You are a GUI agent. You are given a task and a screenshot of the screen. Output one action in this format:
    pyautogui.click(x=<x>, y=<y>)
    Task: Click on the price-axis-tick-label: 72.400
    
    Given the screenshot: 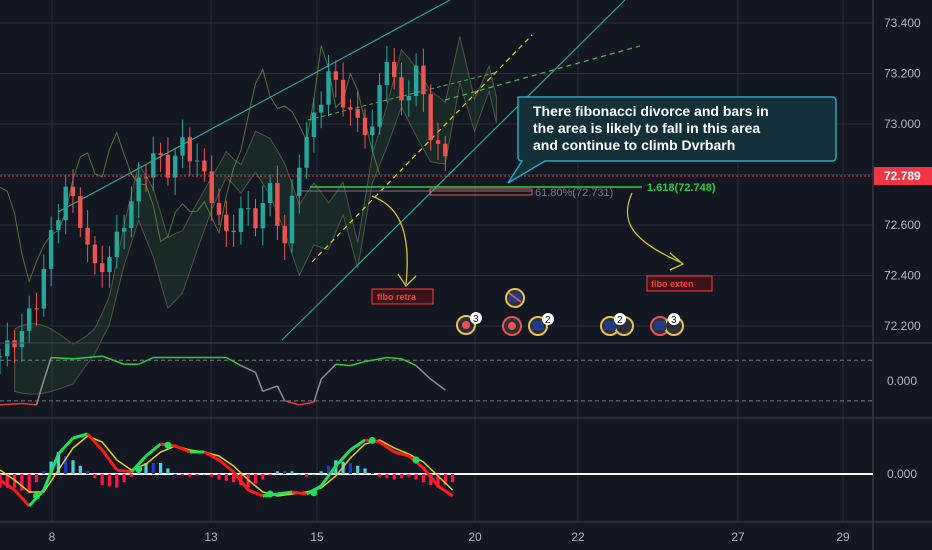 What is the action you would take?
    pyautogui.click(x=902, y=276)
    